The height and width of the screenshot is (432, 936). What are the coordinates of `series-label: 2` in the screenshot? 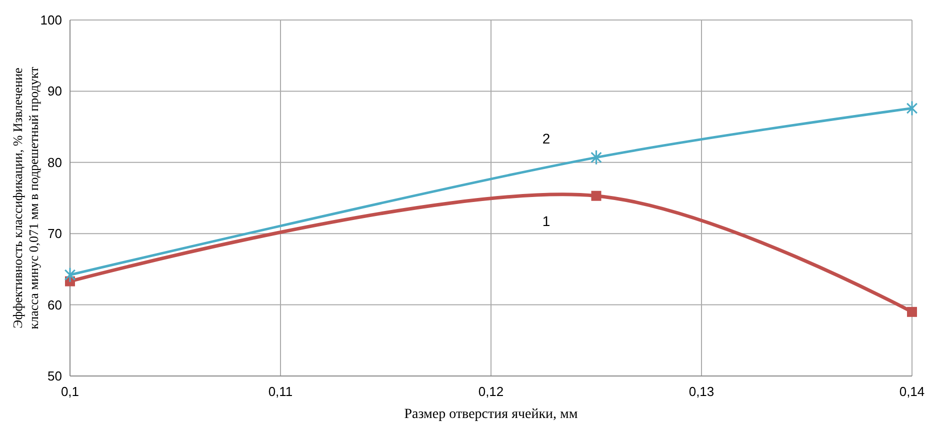 It's located at (546, 138).